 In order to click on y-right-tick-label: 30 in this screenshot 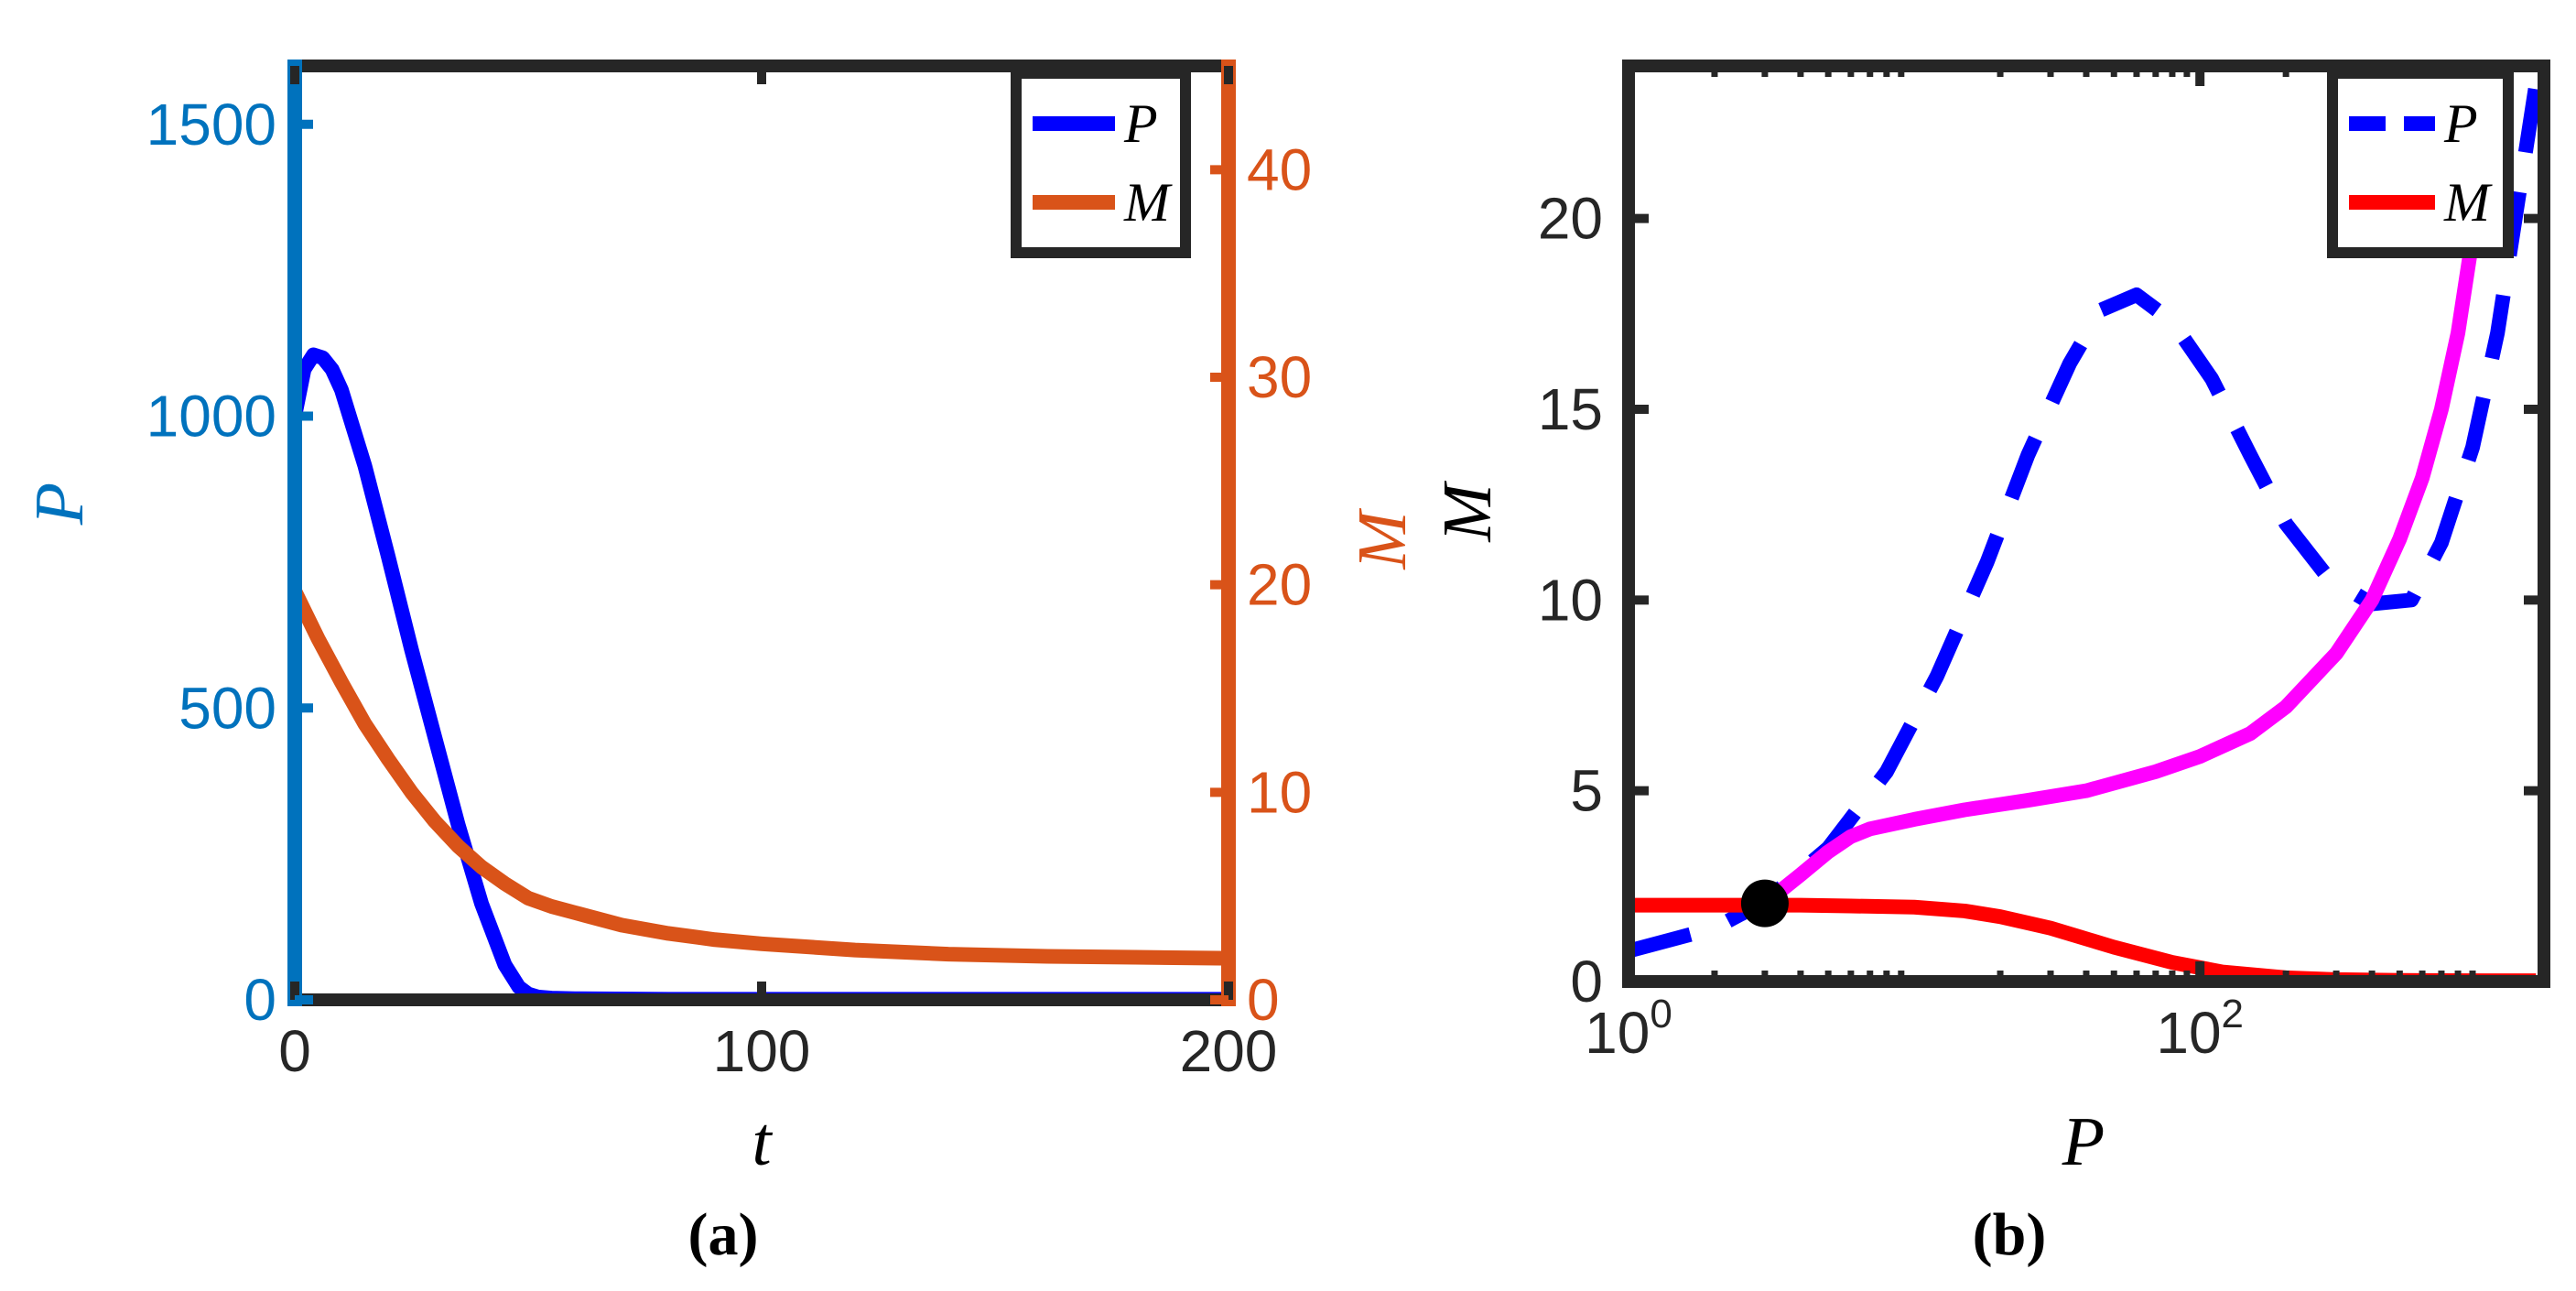, I will do `click(1279, 377)`.